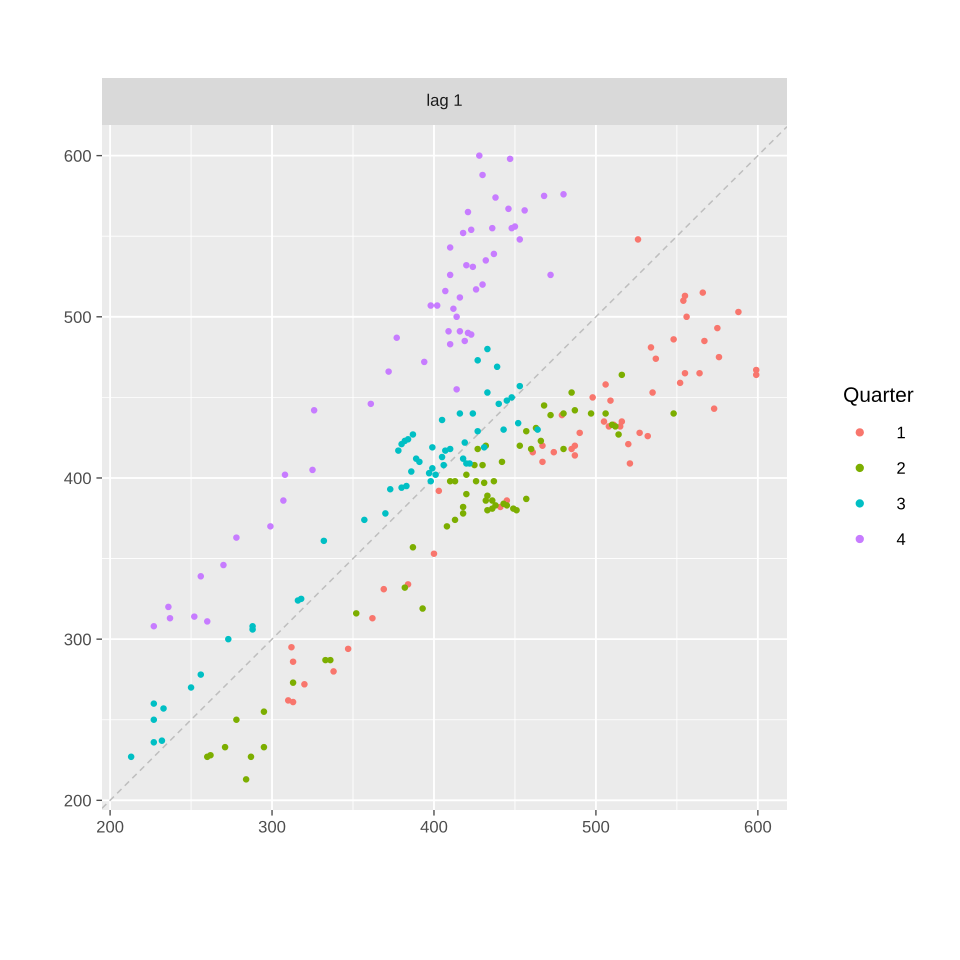  Describe the element at coordinates (901, 504) in the screenshot. I see `legend-label: 3` at that location.